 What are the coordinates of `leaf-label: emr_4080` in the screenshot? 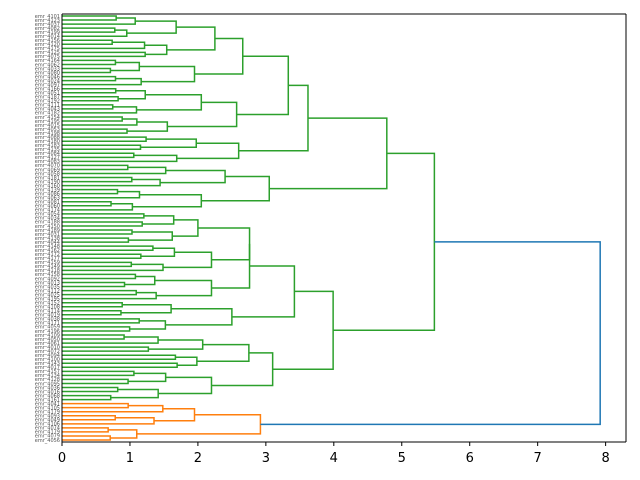 It's located at (47, 73).